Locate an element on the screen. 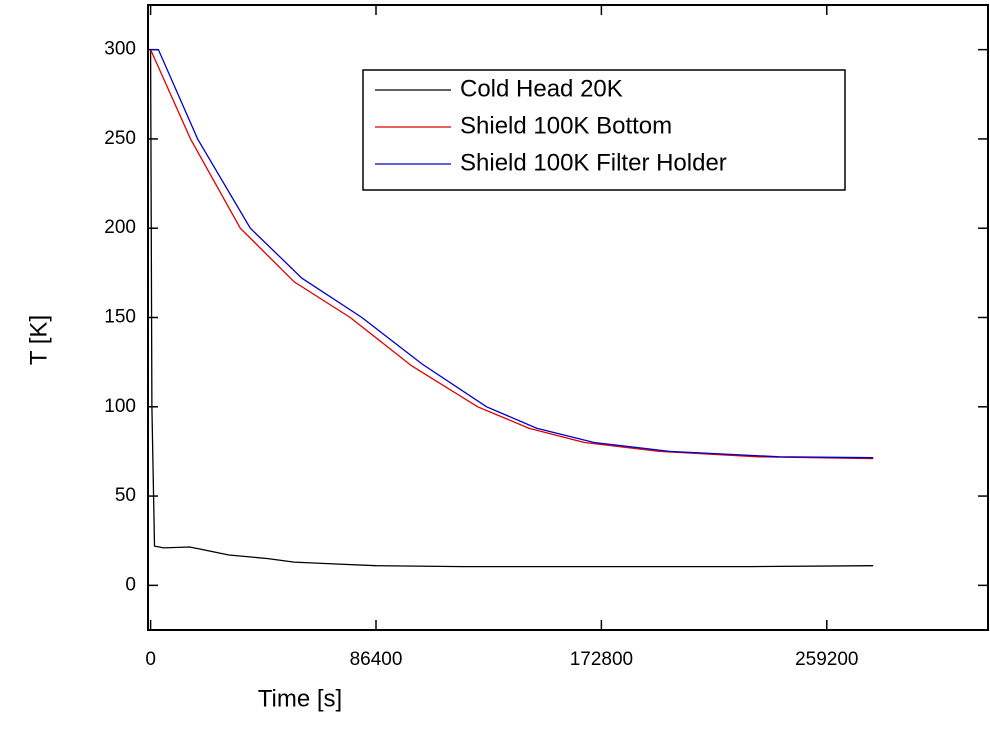 This screenshot has width=990, height=732. x-tick-label: 259200 is located at coordinates (826, 659).